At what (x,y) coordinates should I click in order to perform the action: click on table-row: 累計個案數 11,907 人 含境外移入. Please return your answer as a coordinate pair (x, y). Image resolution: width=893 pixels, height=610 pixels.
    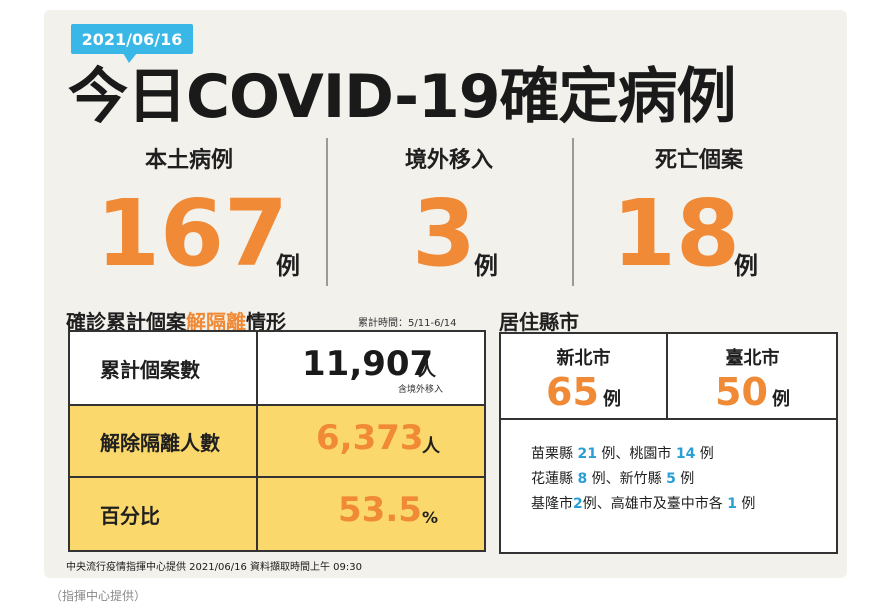
    Looking at the image, I should click on (277, 368).